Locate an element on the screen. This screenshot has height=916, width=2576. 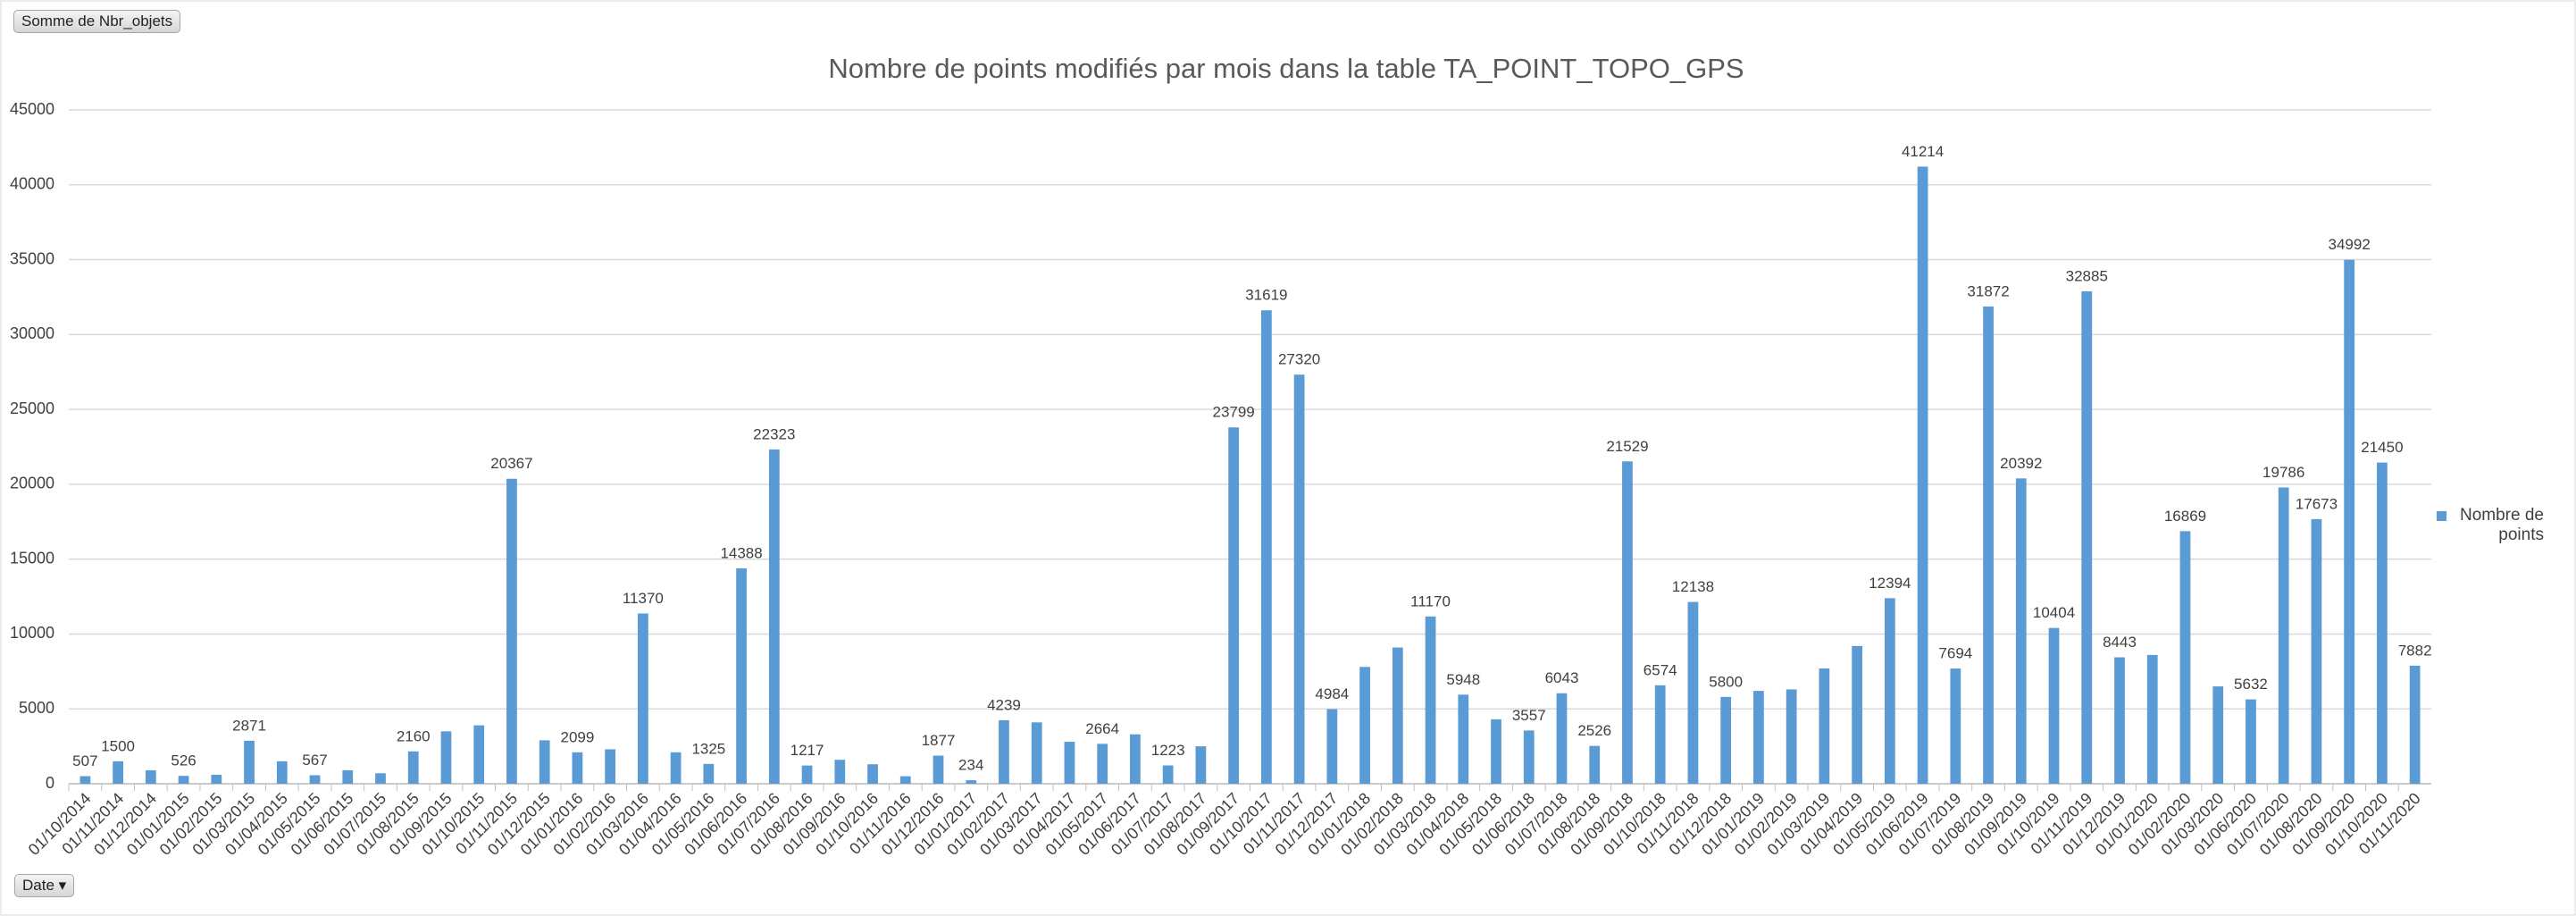
data-label: 16869 is located at coordinates (2185, 516).